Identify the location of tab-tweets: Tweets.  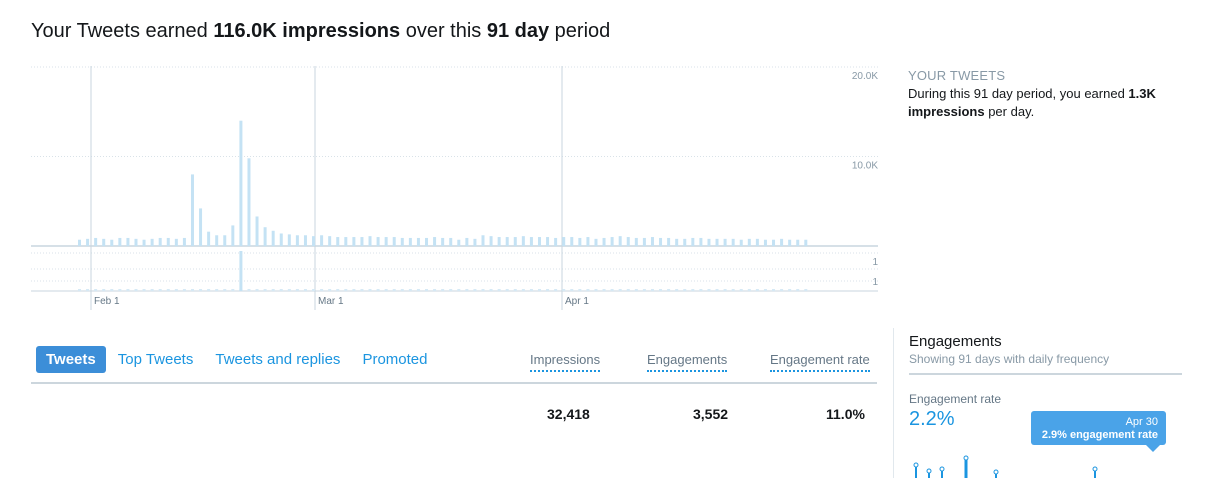
(71, 359).